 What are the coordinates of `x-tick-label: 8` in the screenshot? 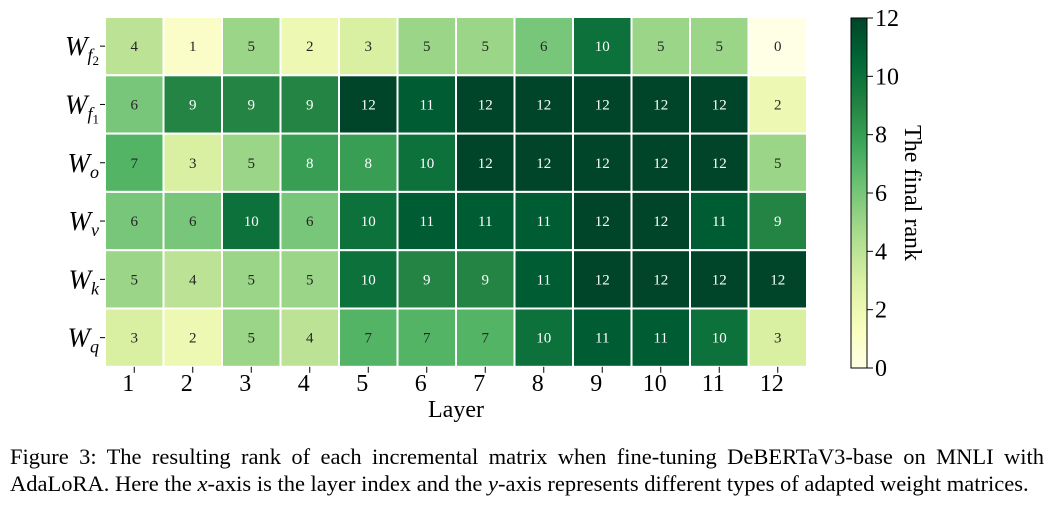 It's located at (538, 384).